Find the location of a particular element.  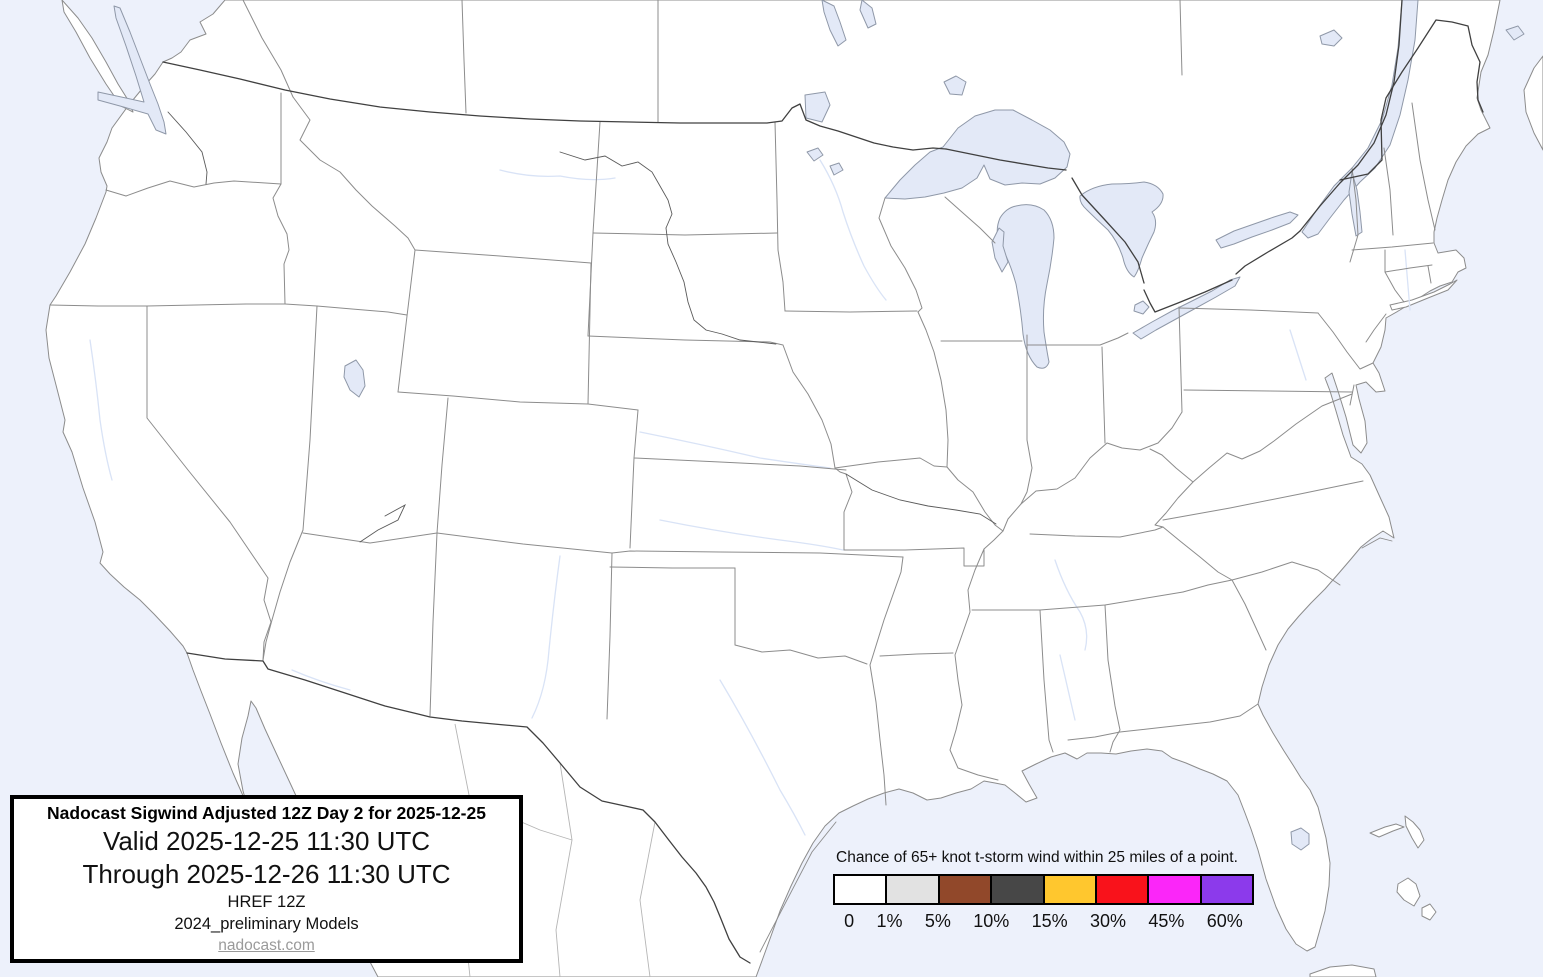

forecast-valid-line: Valid 2025-12-25 11:30 UTC is located at coordinates (266, 841).